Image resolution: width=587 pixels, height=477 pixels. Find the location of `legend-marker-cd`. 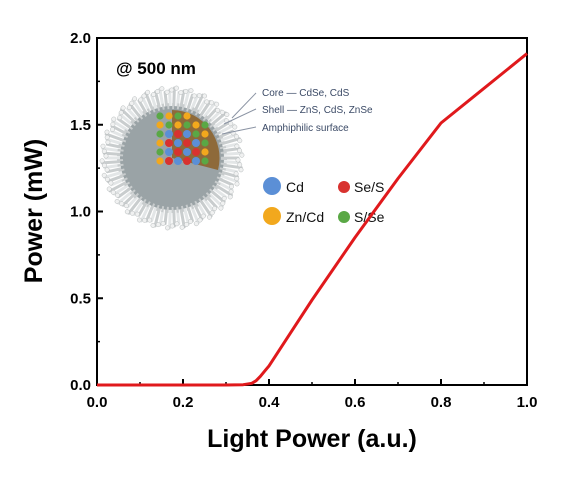

legend-marker-cd is located at coordinates (272, 186).